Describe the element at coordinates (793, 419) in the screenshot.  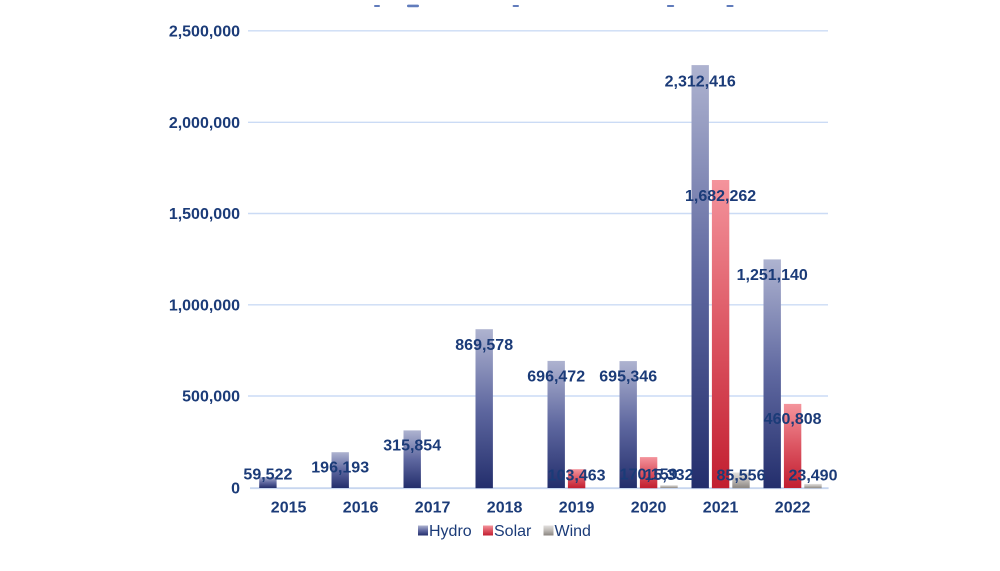
I see `svg-text: 460,808` at that location.